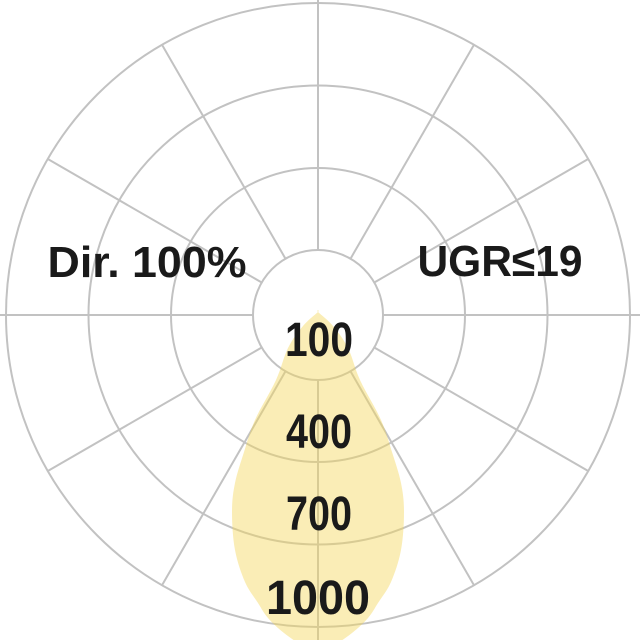 This screenshot has height=640, width=640. What do you see at coordinates (155, 409) in the screenshot?
I see `grid-spoke-240deg` at bounding box center [155, 409].